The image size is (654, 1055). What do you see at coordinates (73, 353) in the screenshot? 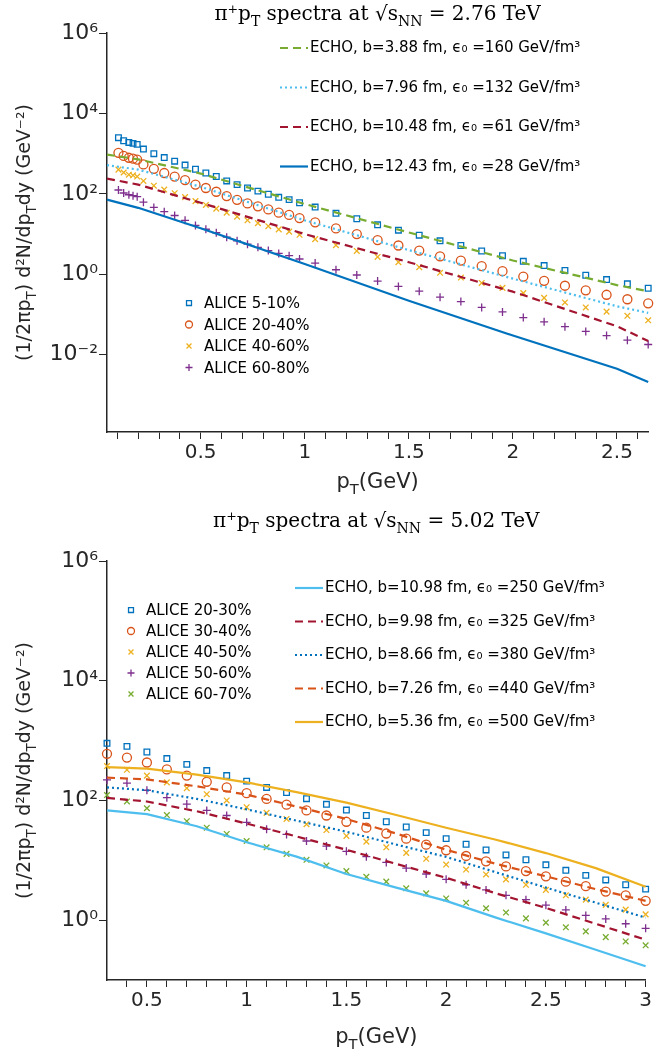
I see `y-tick-label: 10⁻²` at bounding box center [73, 353].